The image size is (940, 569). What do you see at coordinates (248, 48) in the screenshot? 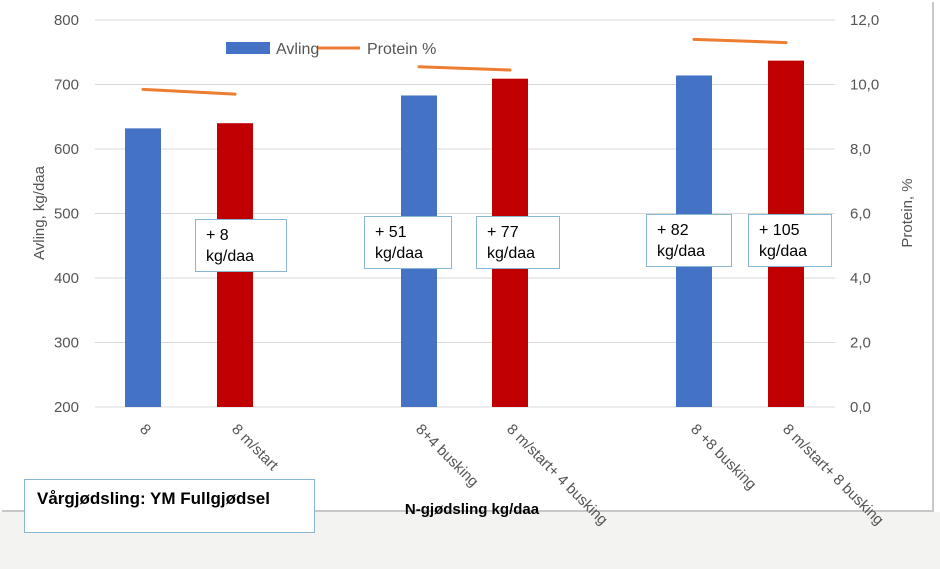
I see `legend-swatch-avling` at bounding box center [248, 48].